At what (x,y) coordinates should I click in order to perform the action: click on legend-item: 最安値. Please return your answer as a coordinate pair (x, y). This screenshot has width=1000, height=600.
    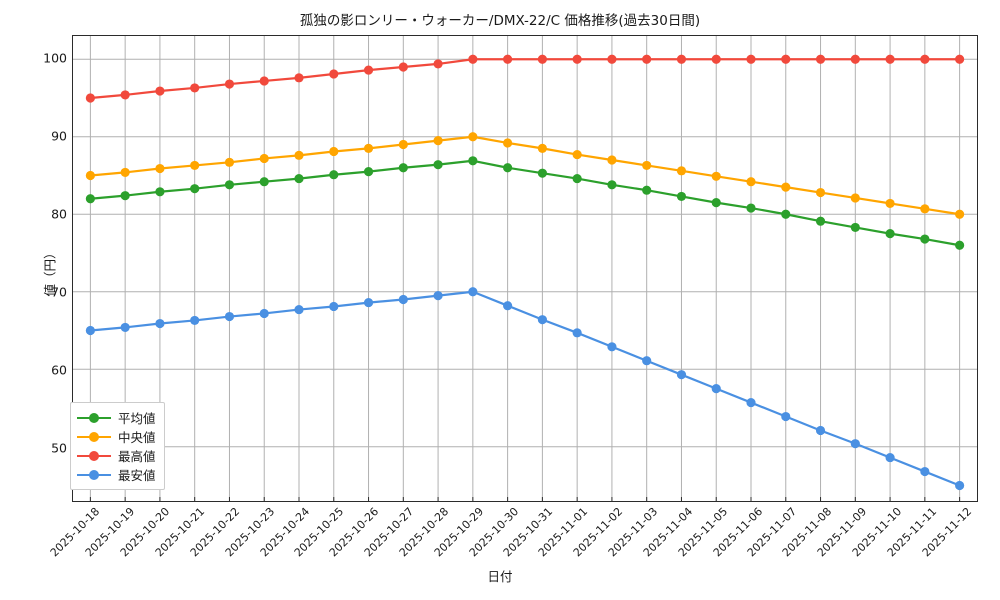
    Looking at the image, I should click on (116, 474).